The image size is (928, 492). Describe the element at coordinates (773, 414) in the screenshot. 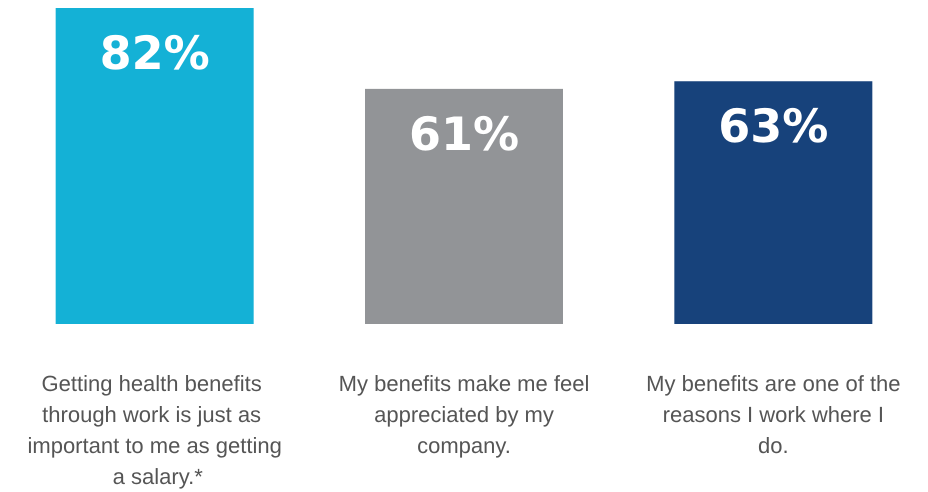

I see `x-tick-label: My benefits are one of the reasons I work where I do.` at that location.